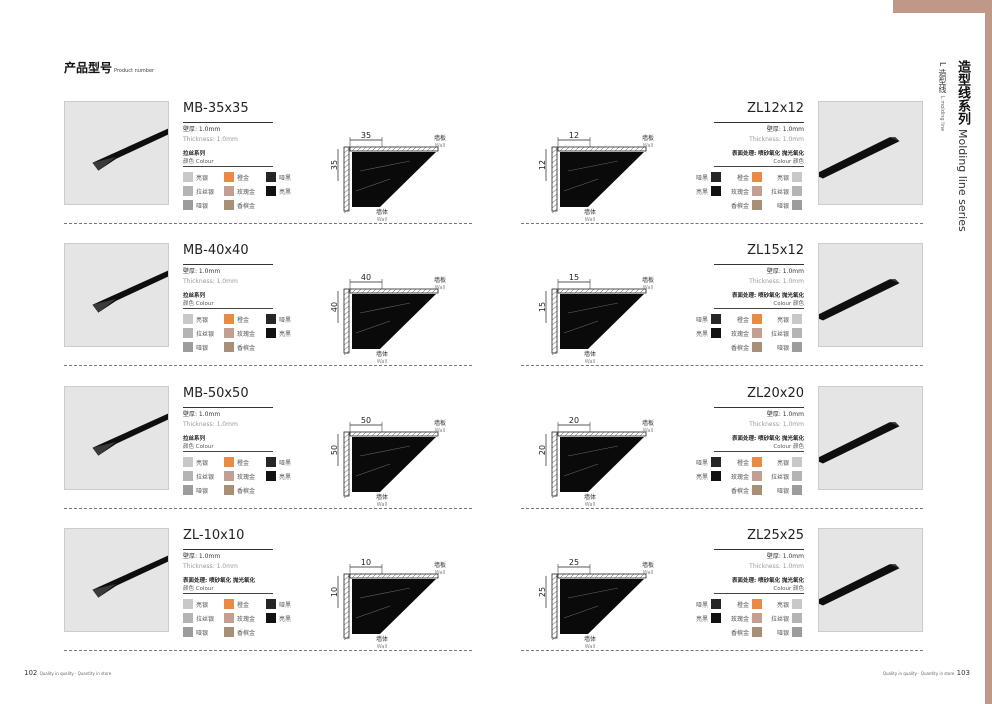 This screenshot has width=992, height=704. Describe the element at coordinates (942, 77) in the screenshot. I see `series-subtitle-cn: L 造型线` at that location.